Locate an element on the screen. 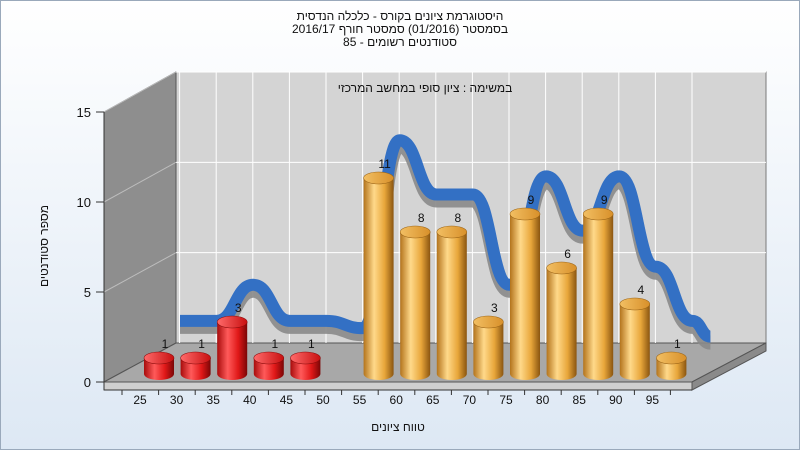 The height and width of the screenshot is (450, 800). value-label: 6 is located at coordinates (567, 254).